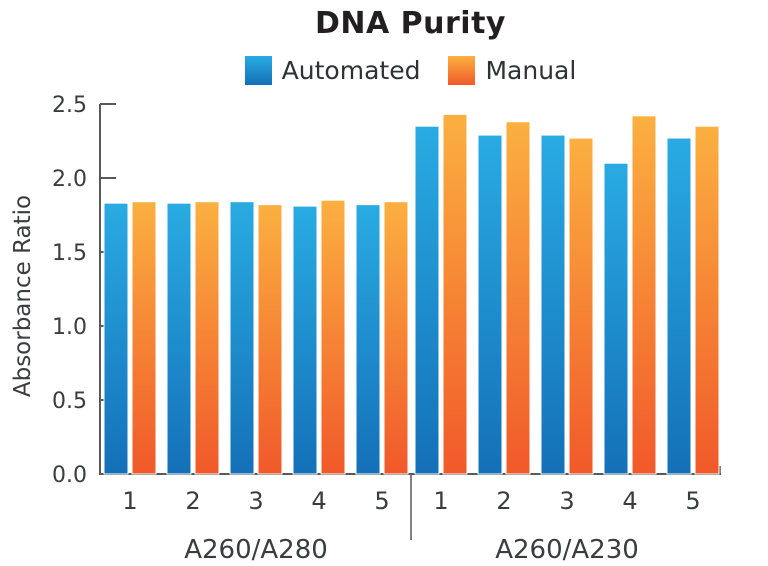 The width and height of the screenshot is (768, 566). What do you see at coordinates (179, 338) in the screenshot?
I see `bar-automated-group1-sample2` at bounding box center [179, 338].